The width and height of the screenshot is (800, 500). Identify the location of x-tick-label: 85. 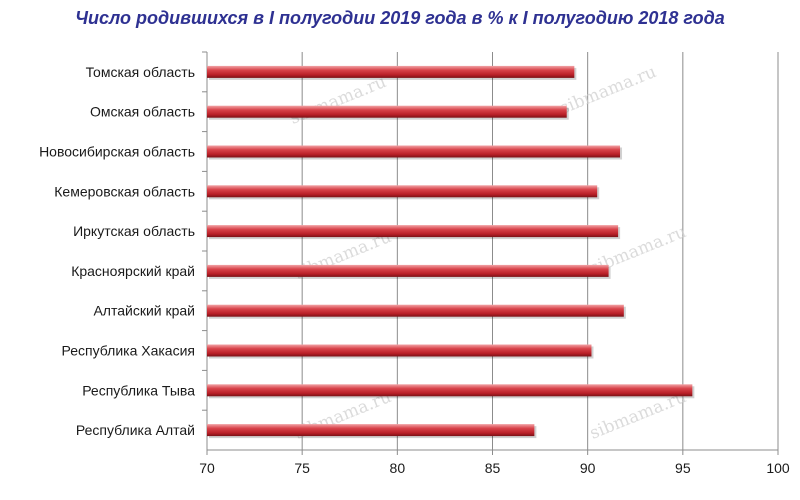
(493, 468).